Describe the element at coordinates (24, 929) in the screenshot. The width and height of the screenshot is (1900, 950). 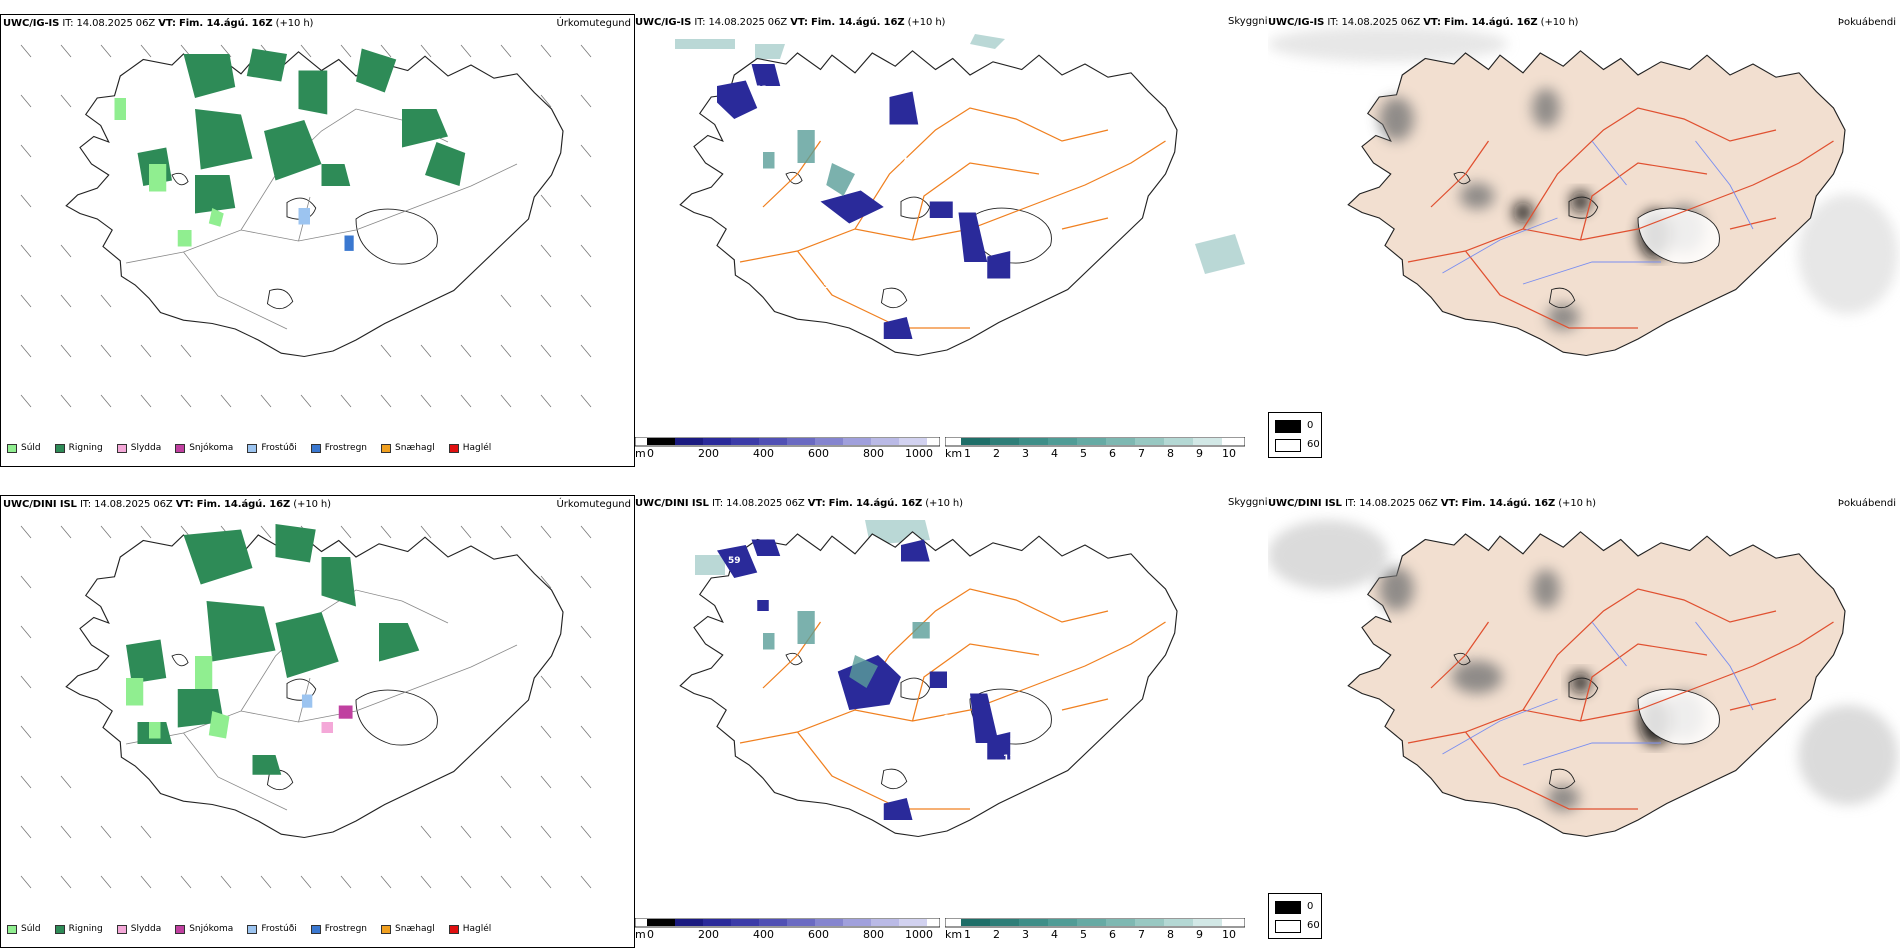
I see `legend-item-drizzle: Súld` at that location.